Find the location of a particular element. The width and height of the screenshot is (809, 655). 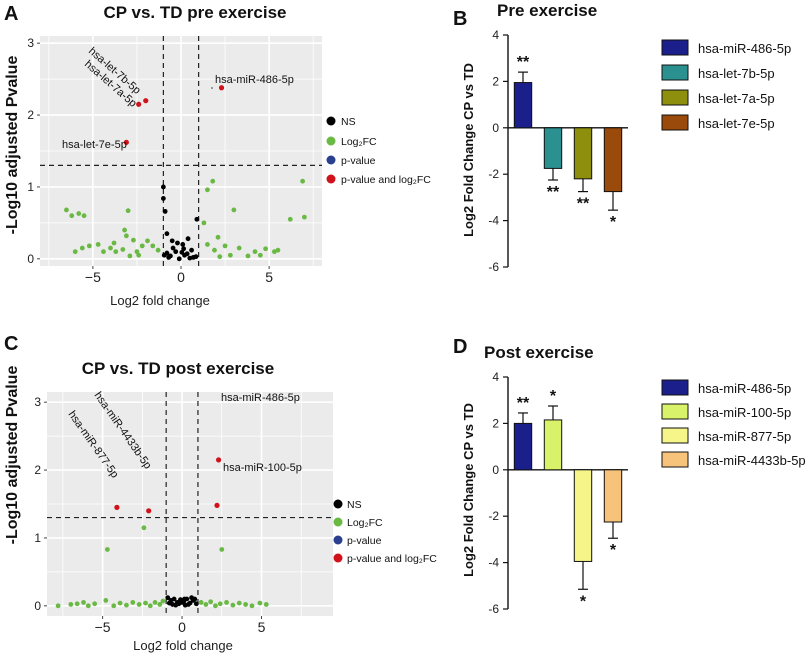

legend-c-both-label: p-value and log₂FC is located at coordinates (392, 559).